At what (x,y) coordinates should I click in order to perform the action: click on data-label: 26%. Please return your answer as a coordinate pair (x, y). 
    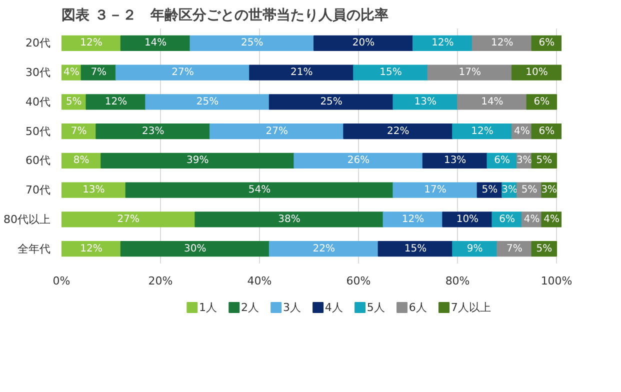
    Looking at the image, I should click on (358, 160).